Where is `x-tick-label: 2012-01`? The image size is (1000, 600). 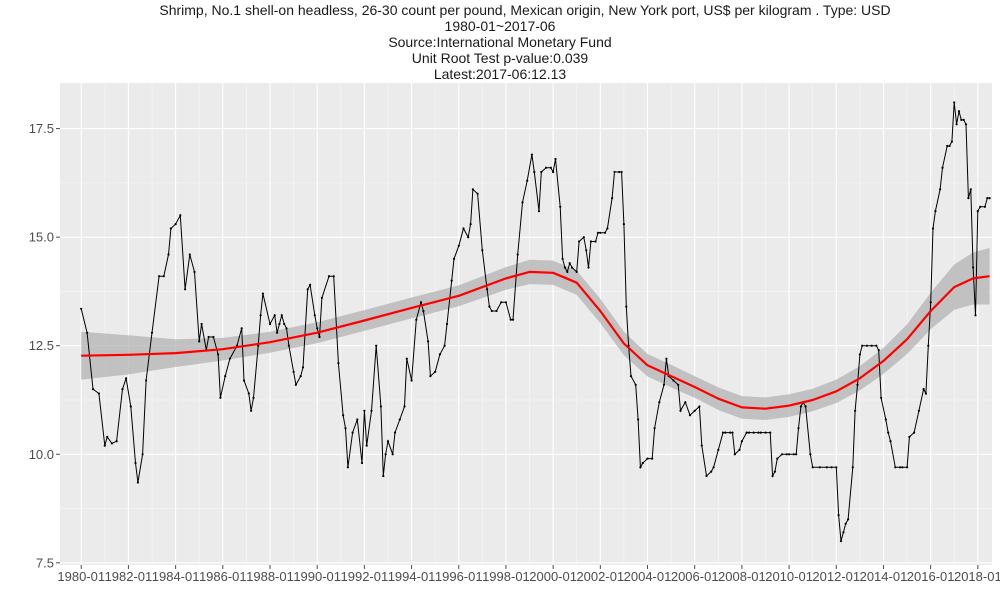
x-tick-label: 2012-01 is located at coordinates (836, 576).